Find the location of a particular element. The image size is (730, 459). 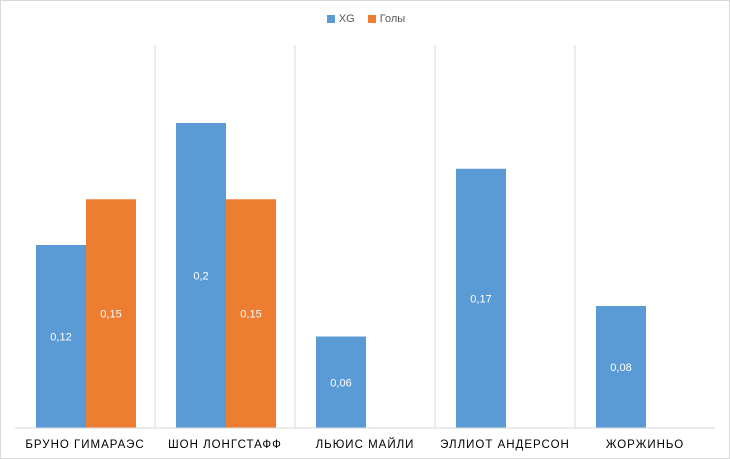

category-label: ЖОРЖИНЬО is located at coordinates (645, 445).